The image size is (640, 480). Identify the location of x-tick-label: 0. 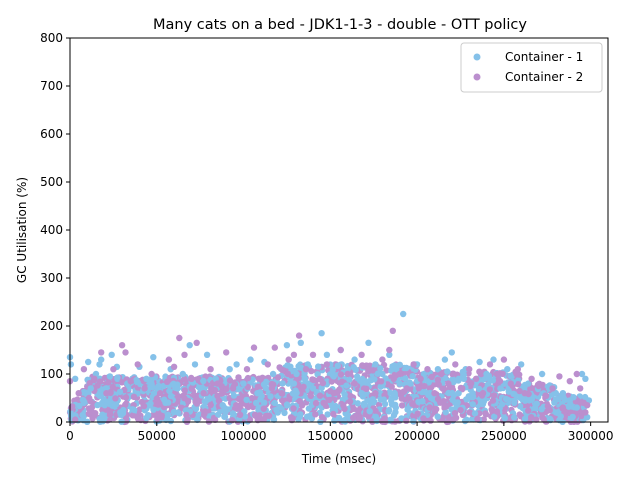
(70, 436).